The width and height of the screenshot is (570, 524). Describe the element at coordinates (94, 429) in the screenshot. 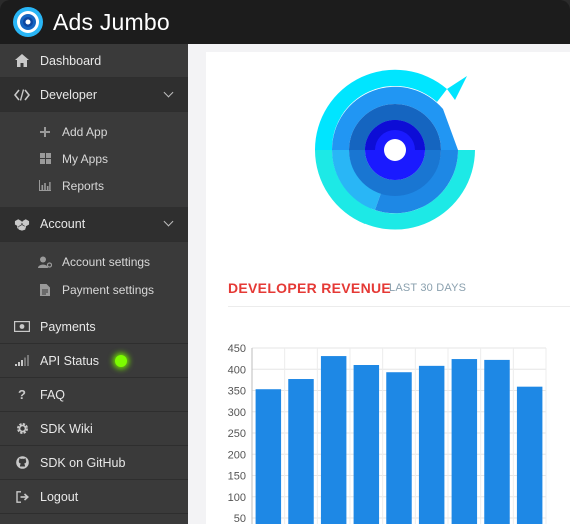

I see `sidebar-item-sdk-wiki: SDK Wiki` at that location.